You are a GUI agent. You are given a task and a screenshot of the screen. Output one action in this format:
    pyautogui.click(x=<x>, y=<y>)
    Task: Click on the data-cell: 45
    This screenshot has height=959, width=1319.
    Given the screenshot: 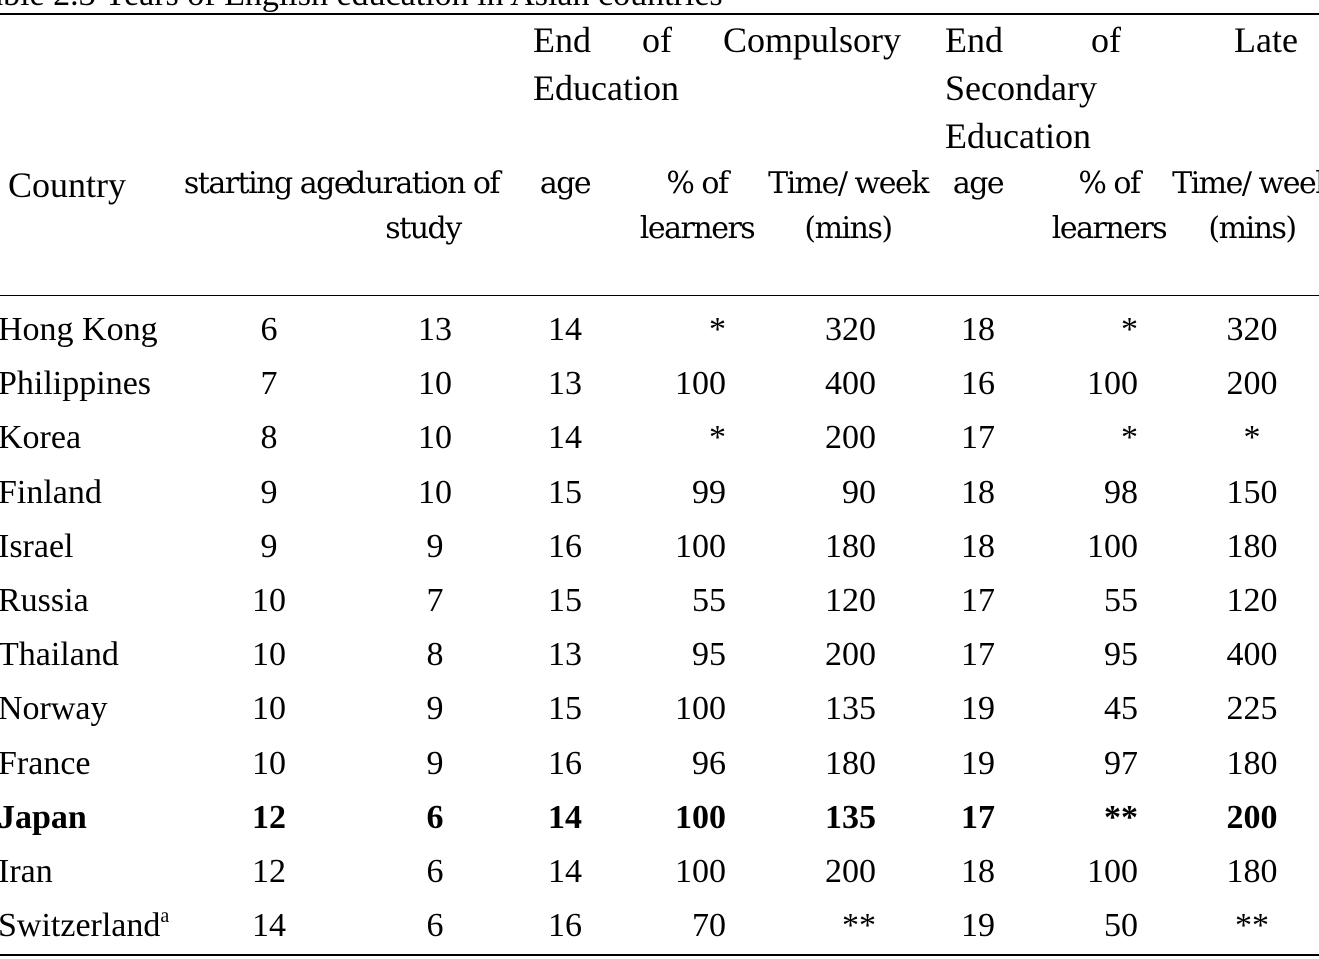 What is the action you would take?
    pyautogui.click(x=1121, y=709)
    